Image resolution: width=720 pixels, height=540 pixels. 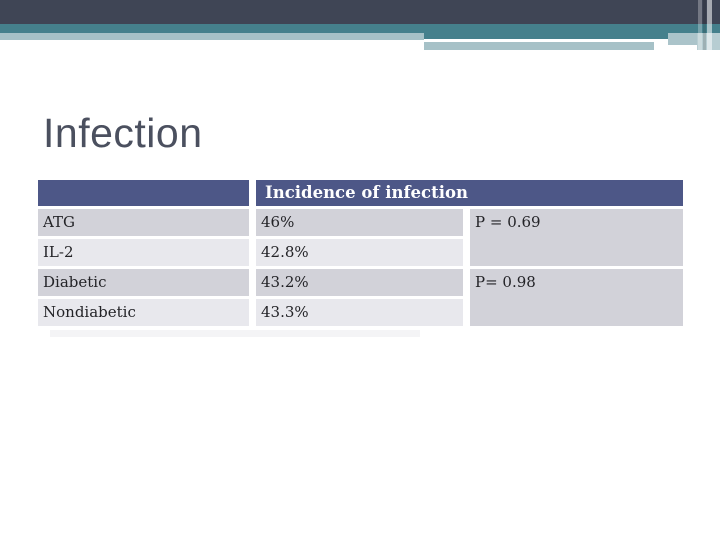 What do you see at coordinates (359, 312) in the screenshot?
I see `row-value-nondiabetic: 43.3%` at bounding box center [359, 312].